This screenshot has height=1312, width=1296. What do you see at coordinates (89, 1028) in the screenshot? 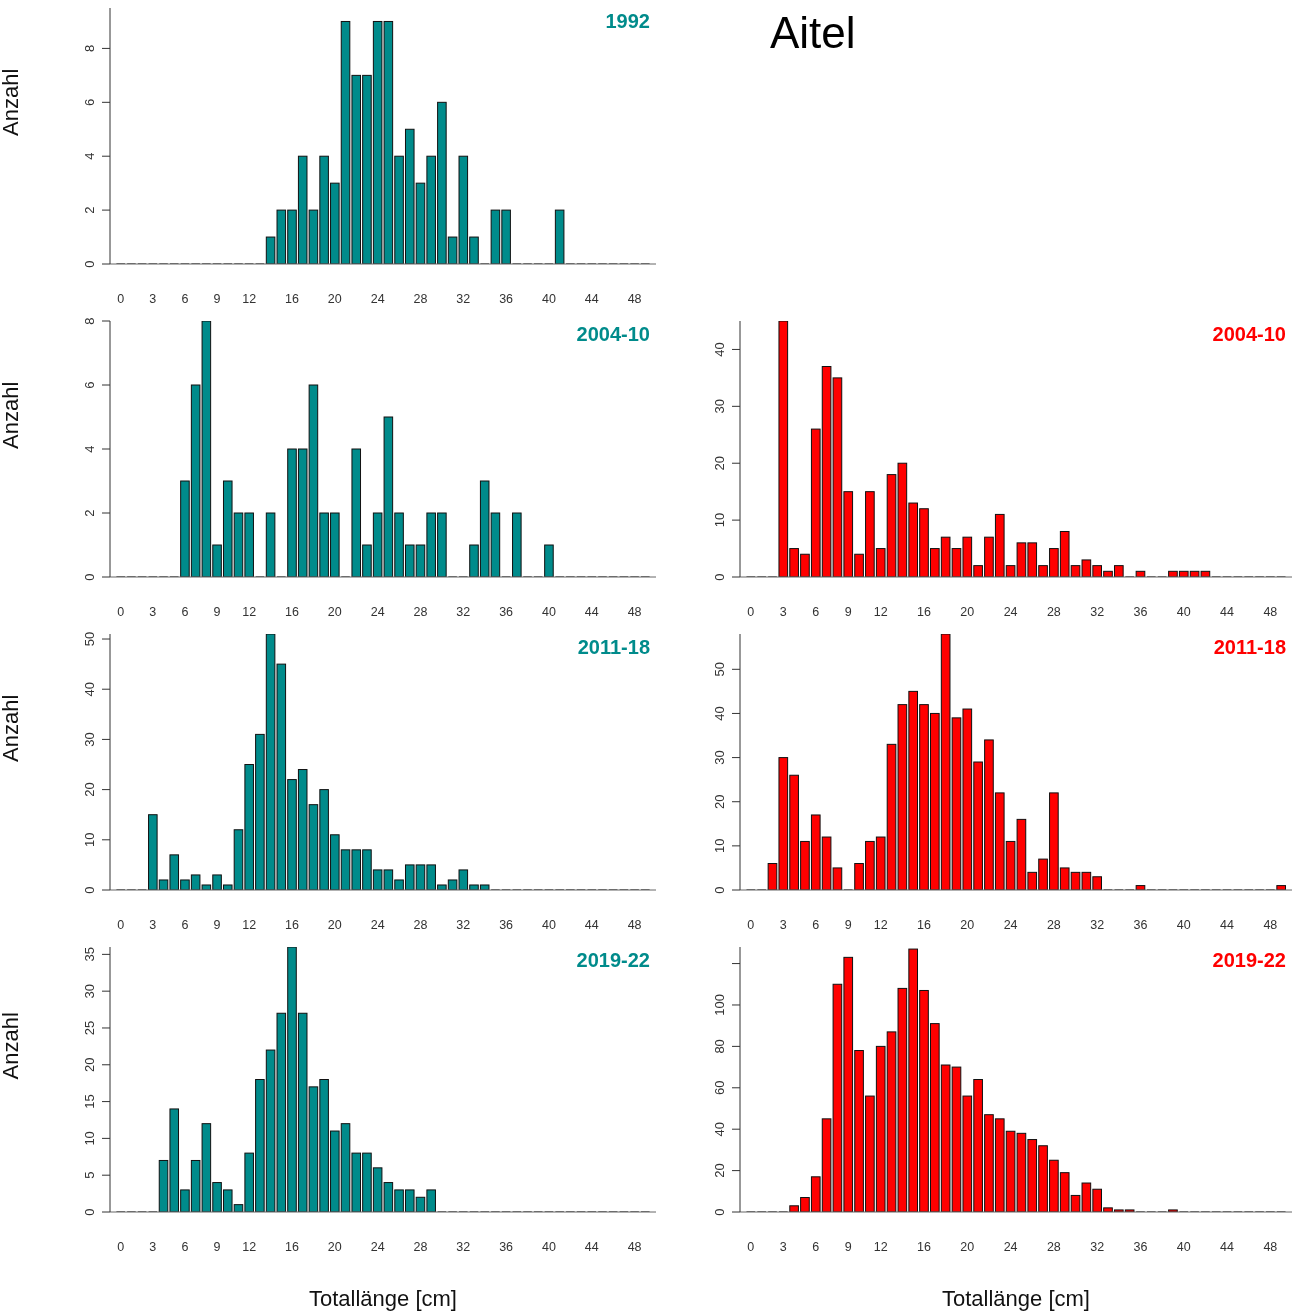
I see `y-tick-label: 25` at bounding box center [89, 1028].